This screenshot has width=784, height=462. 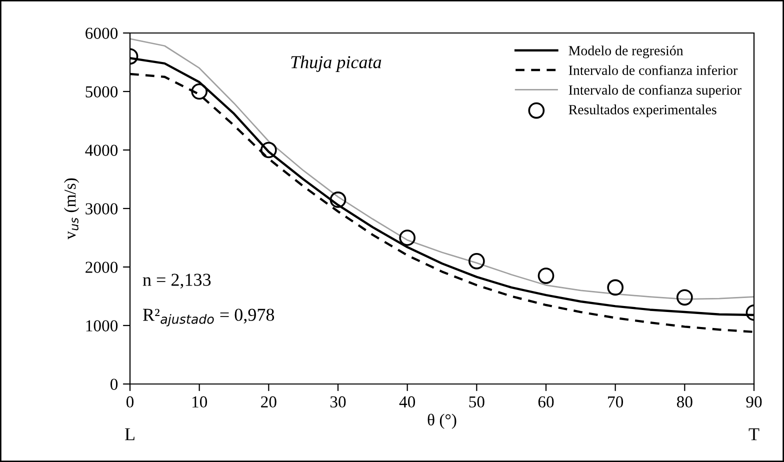 I want to click on annotation: R²$_{ajustado}$ = 0,978, so click(x=208, y=317).